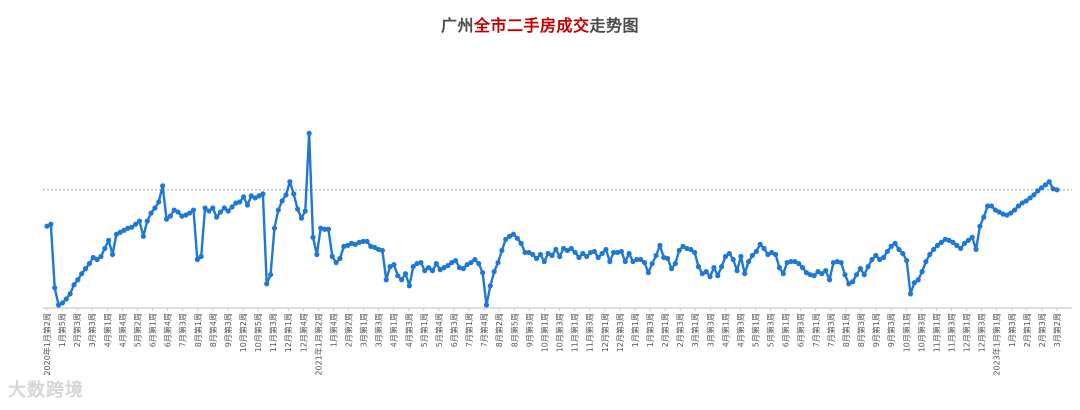 This screenshot has height=410, width=1080. I want to click on x-tick-label: 8月第1周, so click(198, 330).